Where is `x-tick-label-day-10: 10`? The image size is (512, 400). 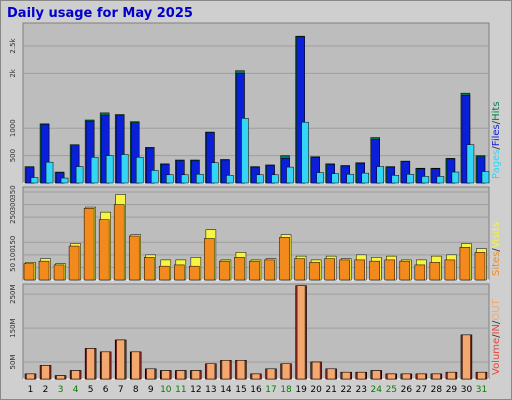 x-tick-label-day-10: 10 is located at coordinates (166, 390).